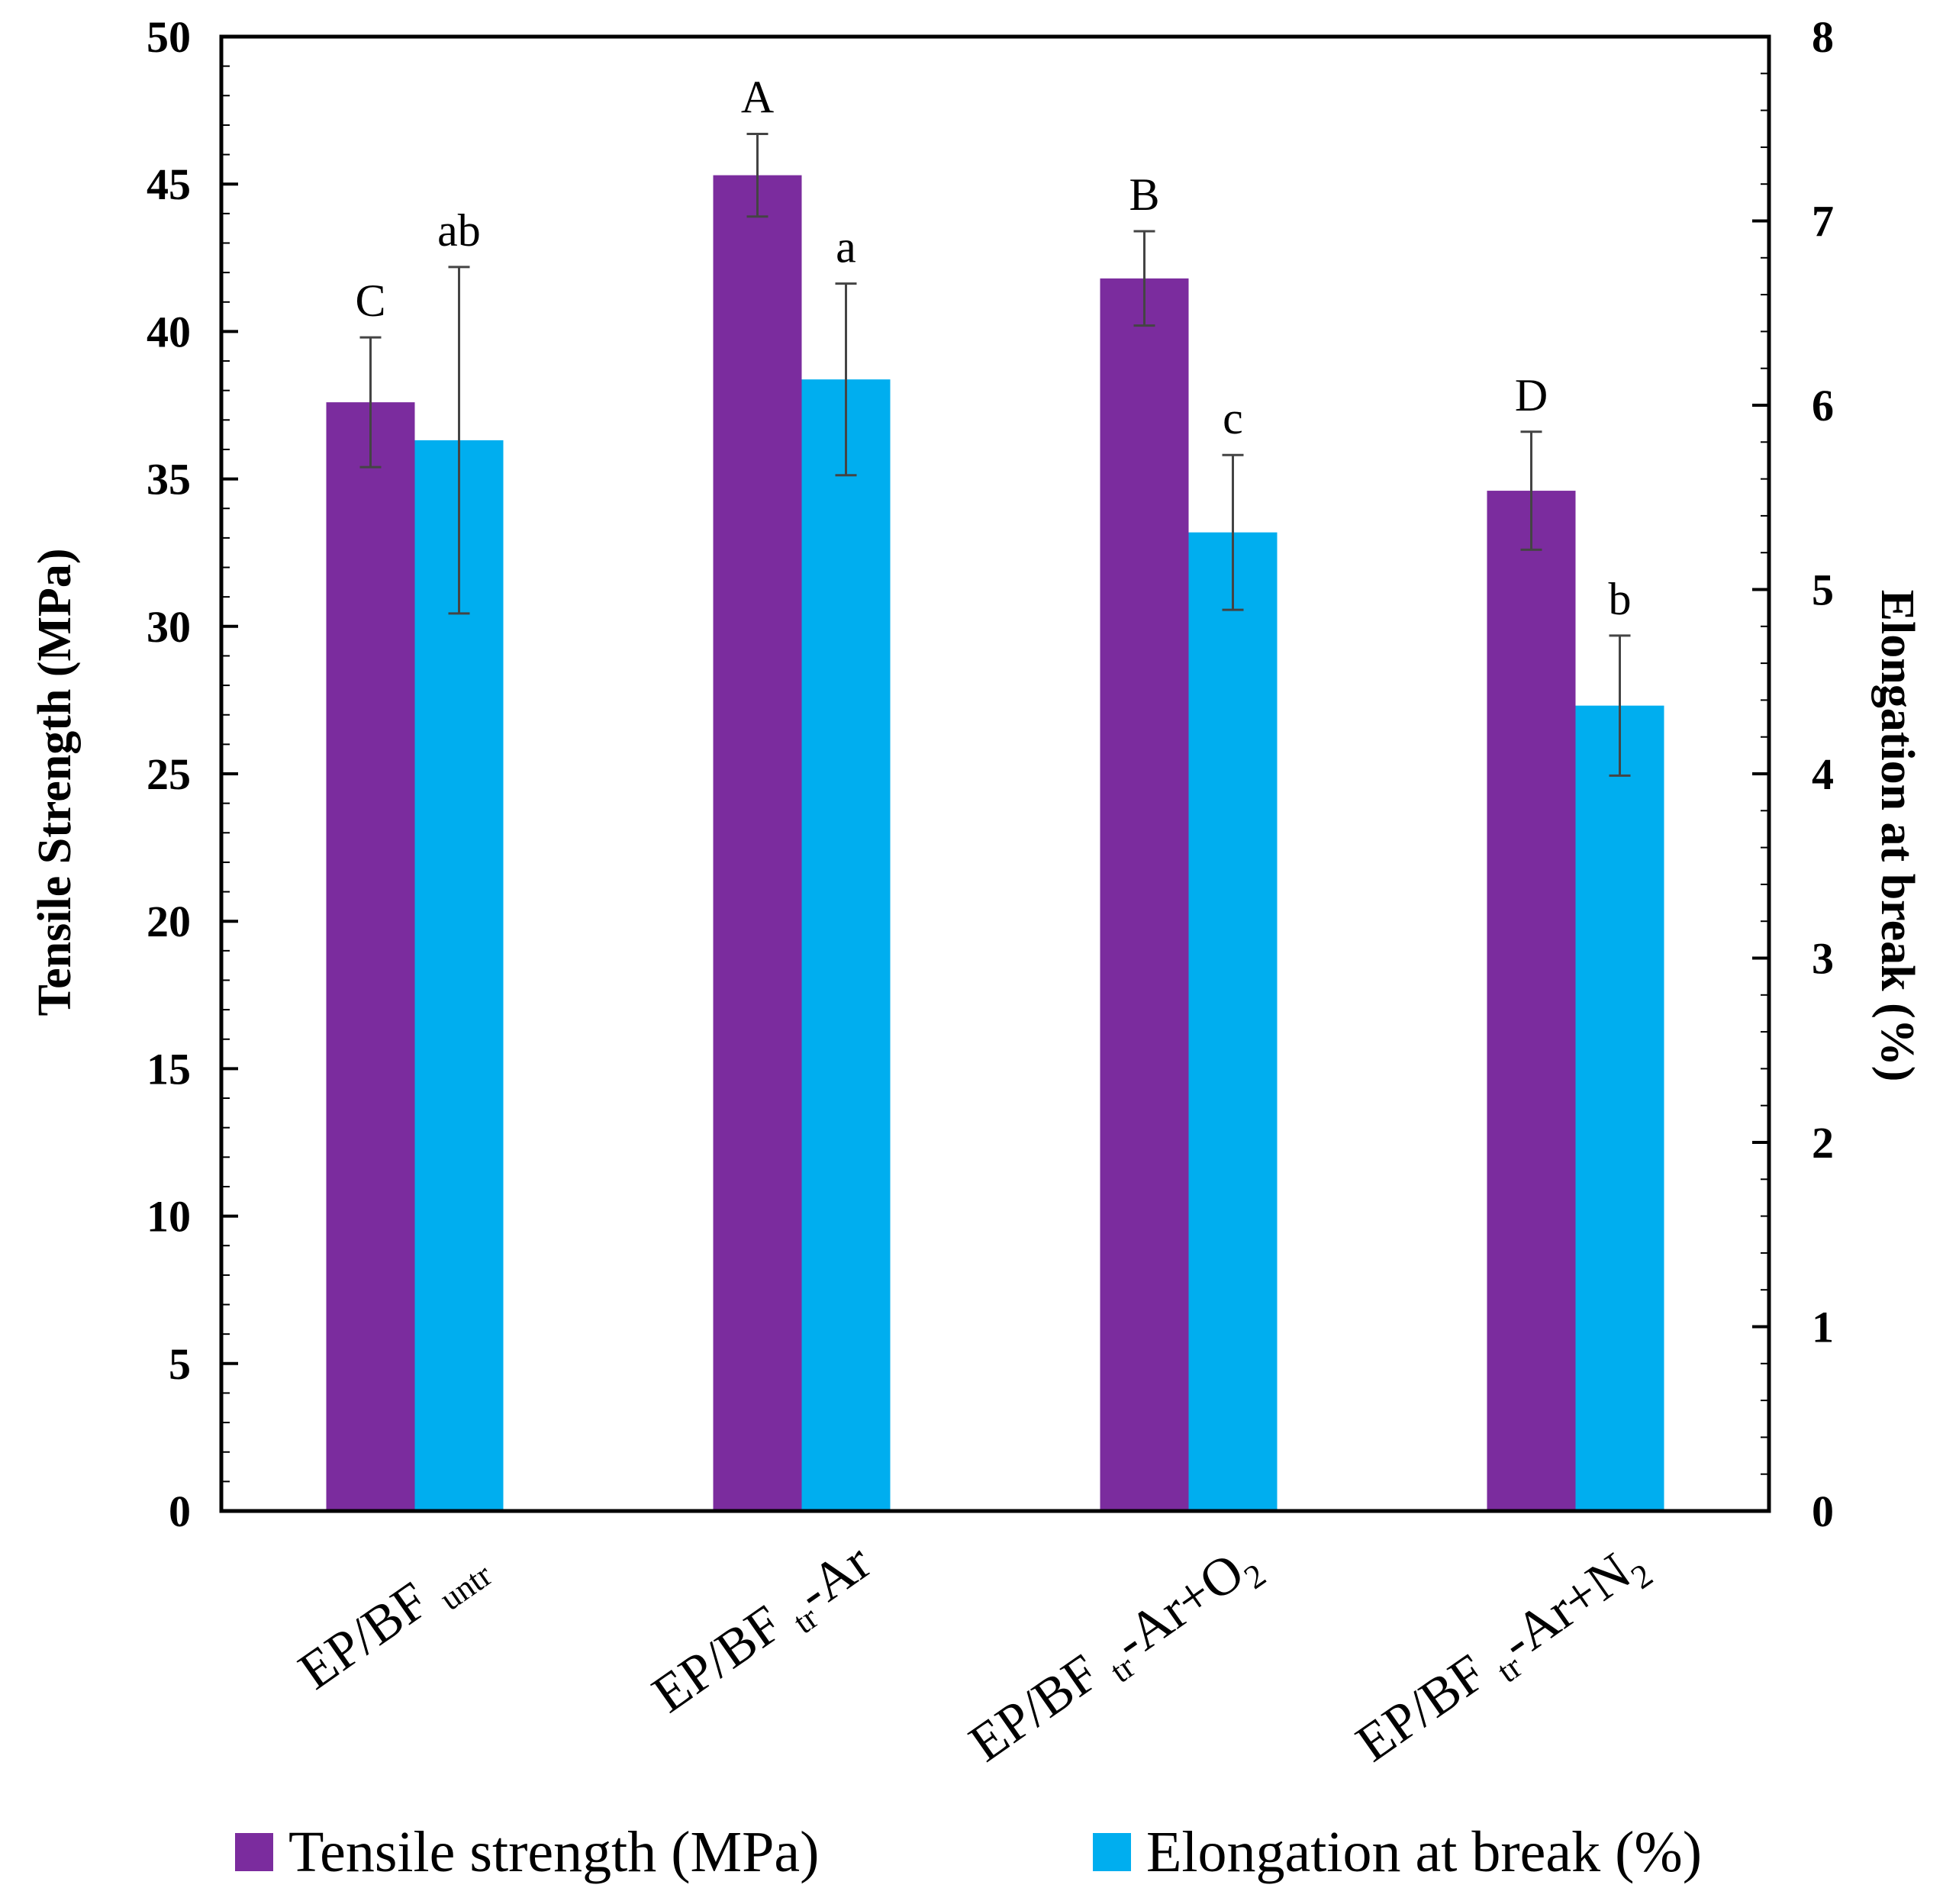 The height and width of the screenshot is (1904, 1943). What do you see at coordinates (1424, 1852) in the screenshot?
I see `legend-label-elongation: Elongation at break (%)` at bounding box center [1424, 1852].